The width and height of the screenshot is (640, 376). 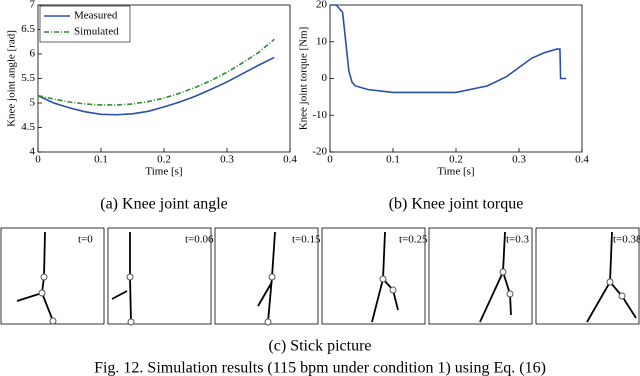 What do you see at coordinates (199, 240) in the screenshot?
I see `stick-time-label: t=0.06` at bounding box center [199, 240].